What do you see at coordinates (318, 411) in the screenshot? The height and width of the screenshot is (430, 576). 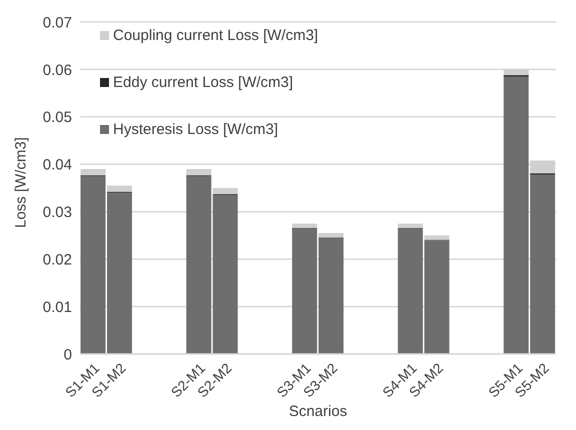 I see `x-axis-title: Scnarios` at bounding box center [318, 411].